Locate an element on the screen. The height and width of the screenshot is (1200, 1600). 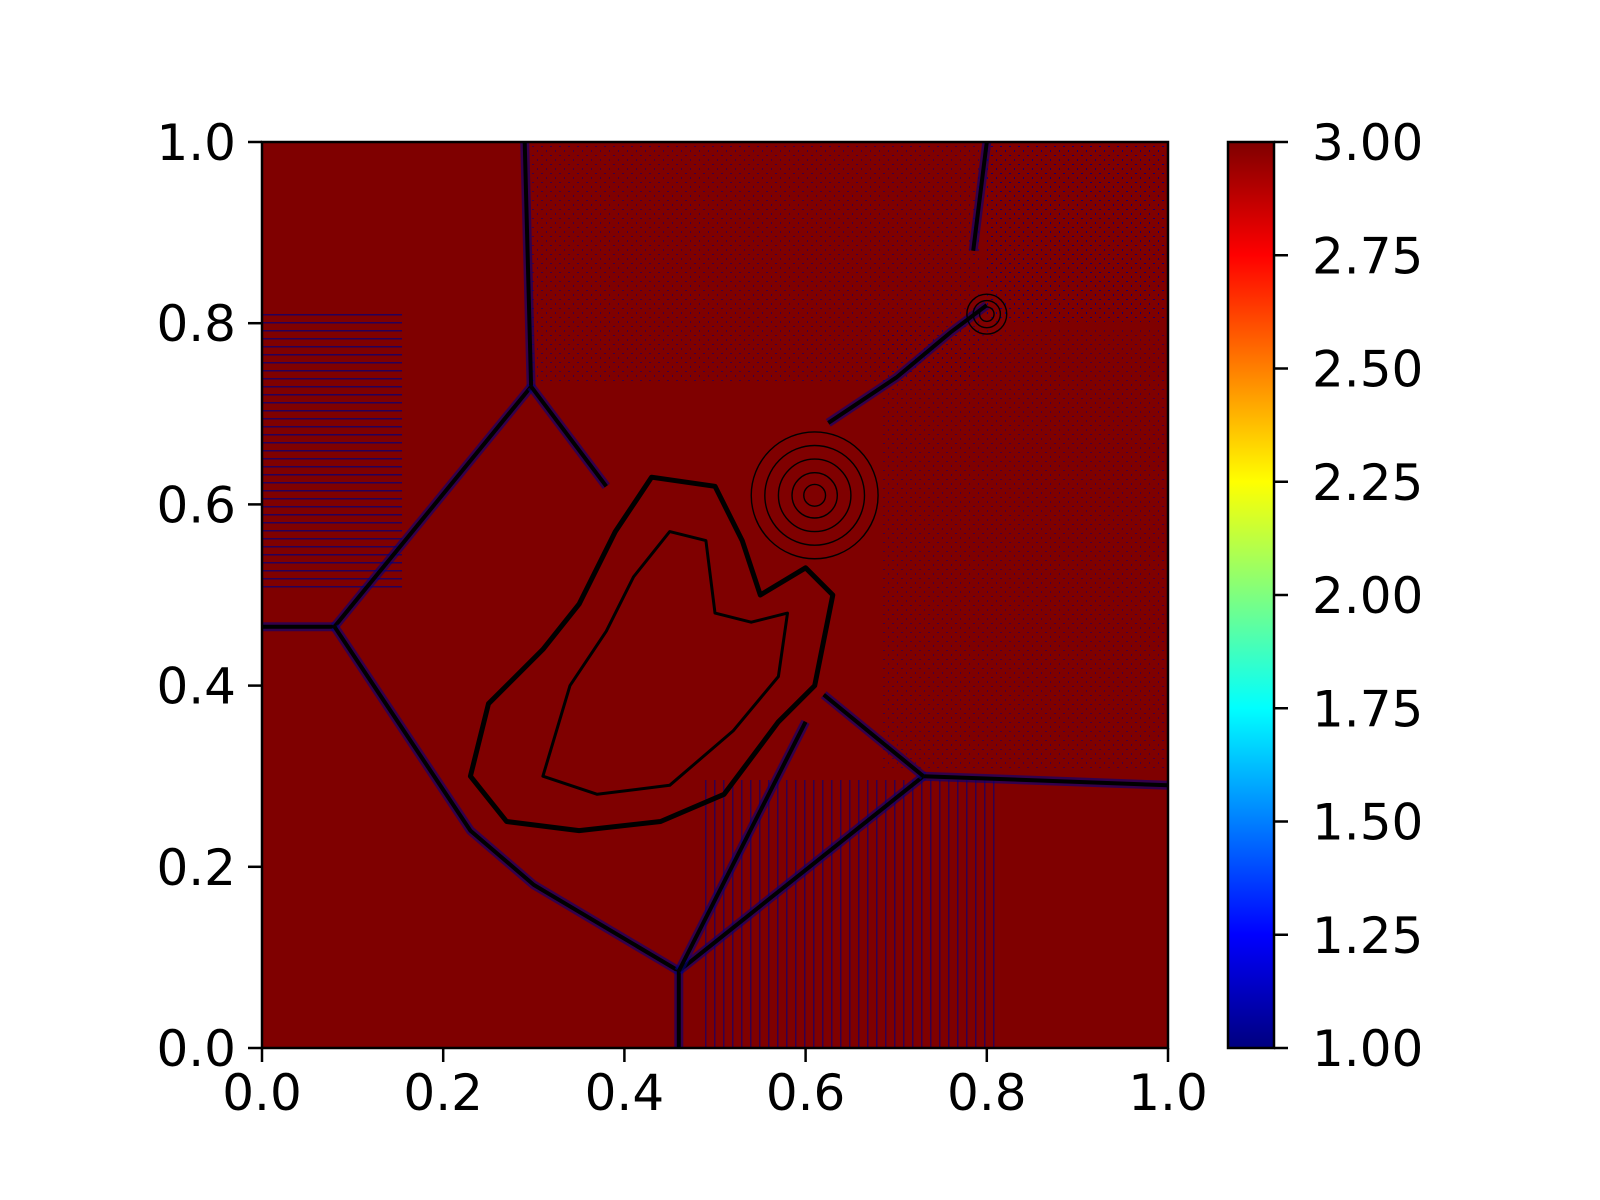
colorbar-tick-label: 2.50 is located at coordinates (1367, 370).